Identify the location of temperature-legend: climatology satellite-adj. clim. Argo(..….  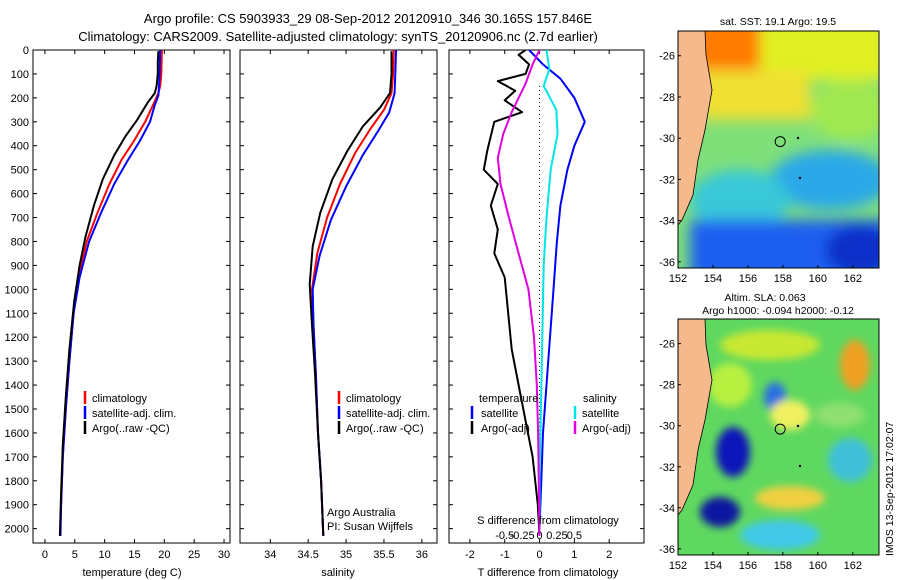
(129, 413).